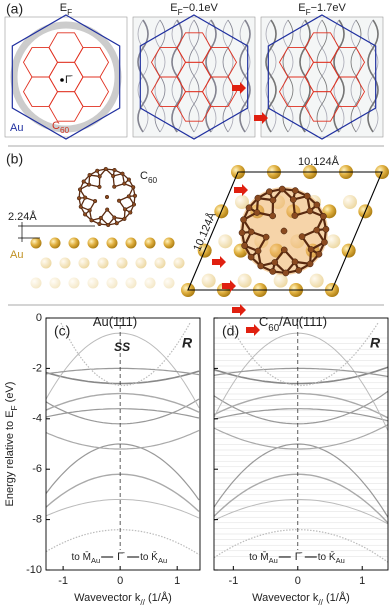 The height and width of the screenshot is (608, 392). Describe the element at coordinates (347, 91) in the screenshot. I see `c60-cell` at that location.